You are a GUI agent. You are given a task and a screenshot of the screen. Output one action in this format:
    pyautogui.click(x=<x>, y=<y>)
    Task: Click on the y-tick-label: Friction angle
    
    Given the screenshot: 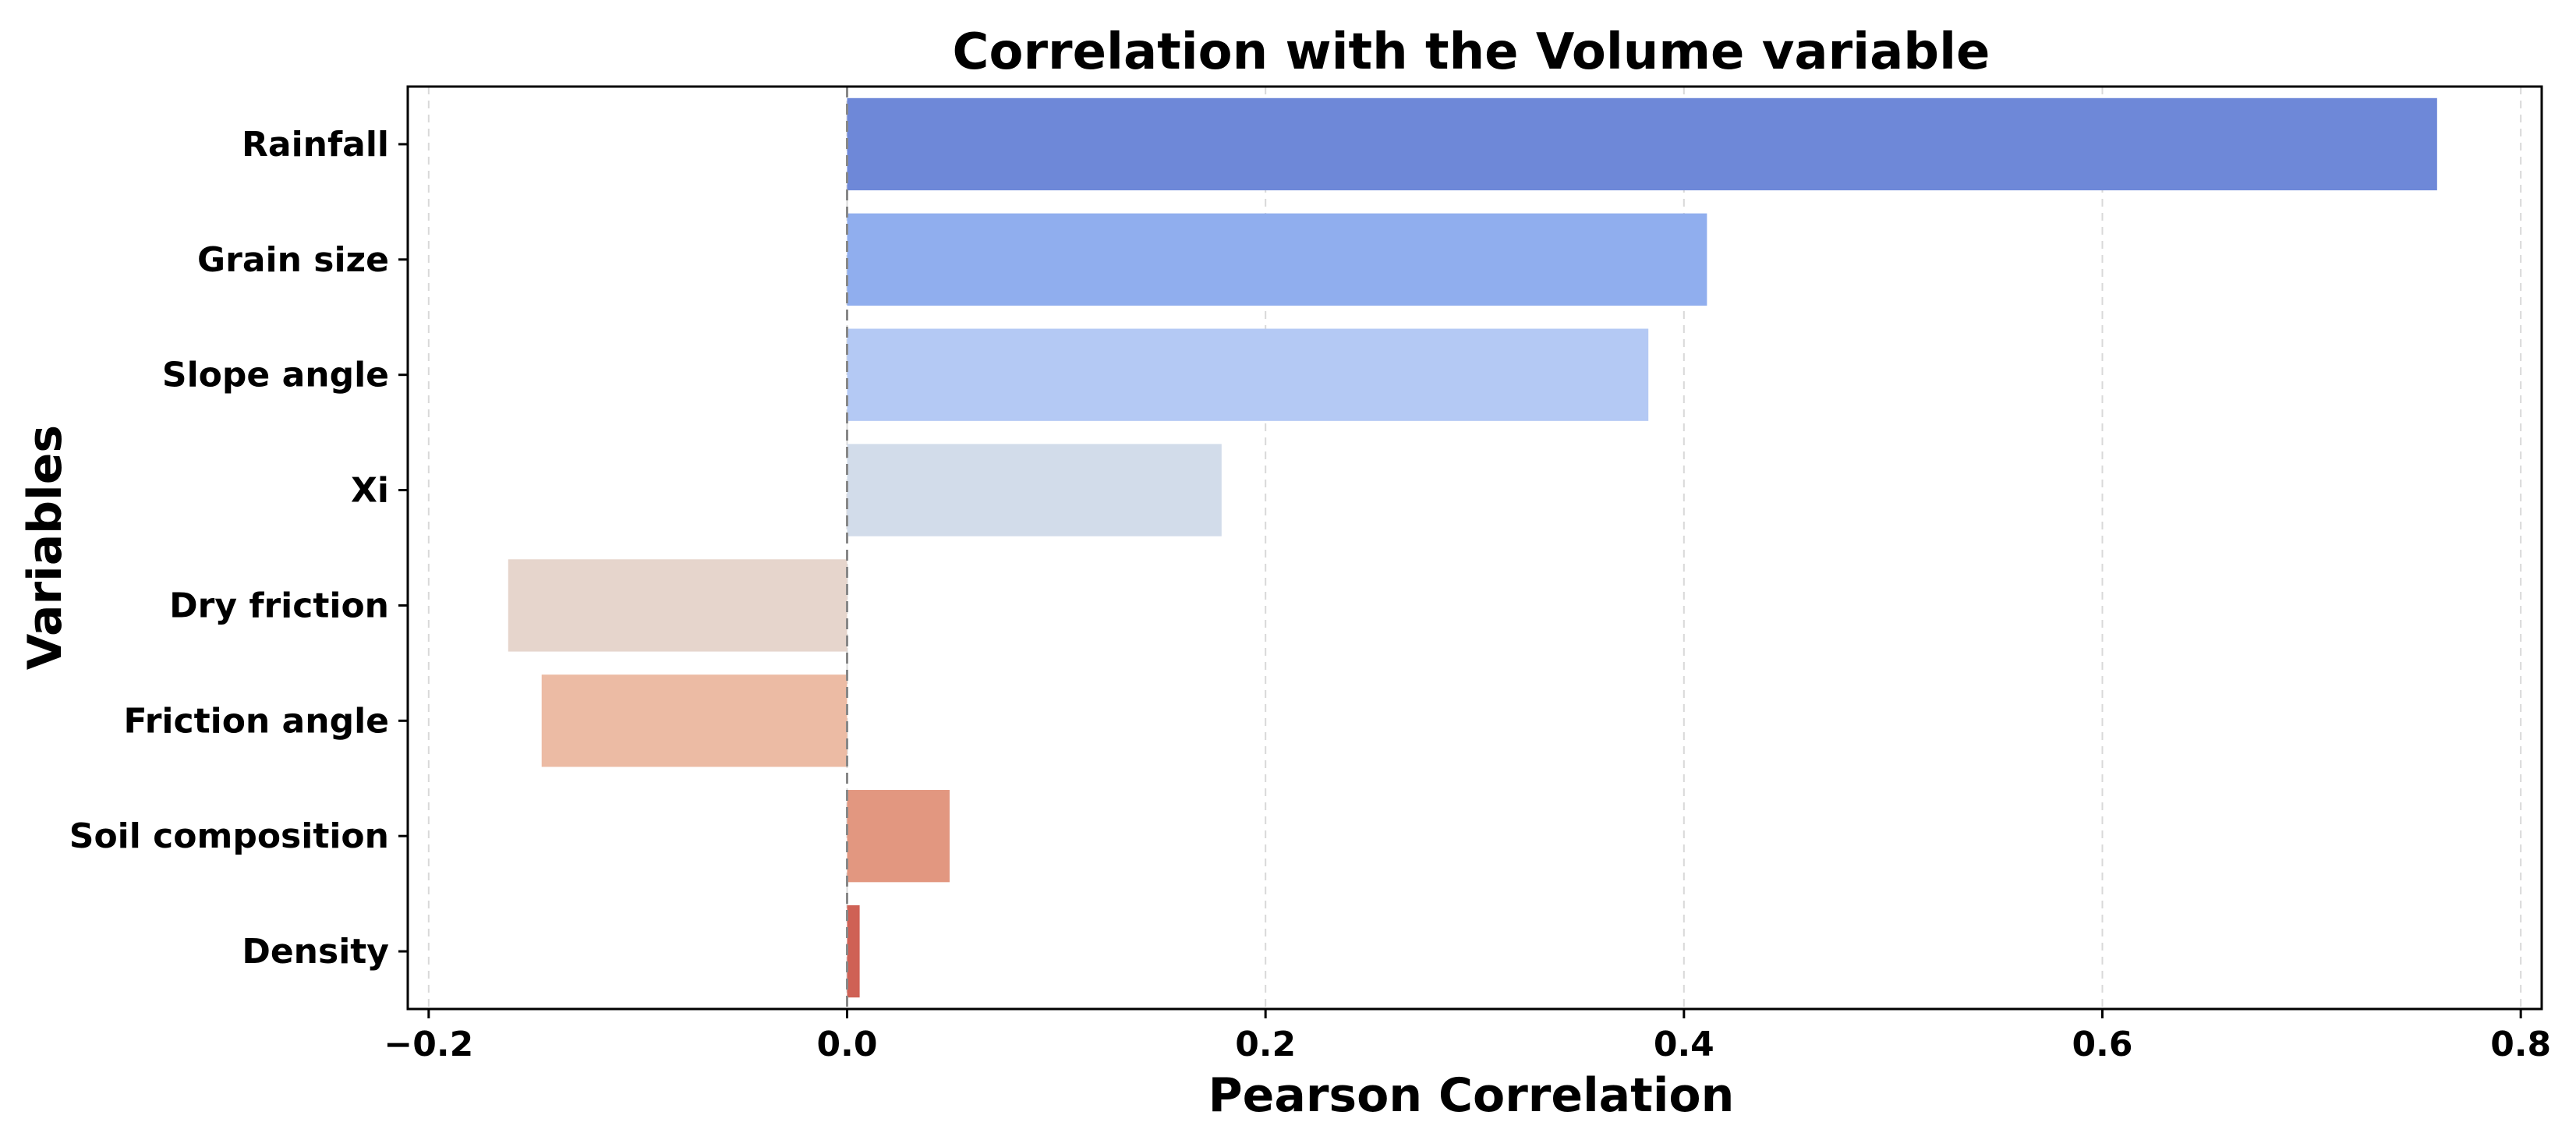 What is the action you would take?
    pyautogui.click(x=256, y=721)
    